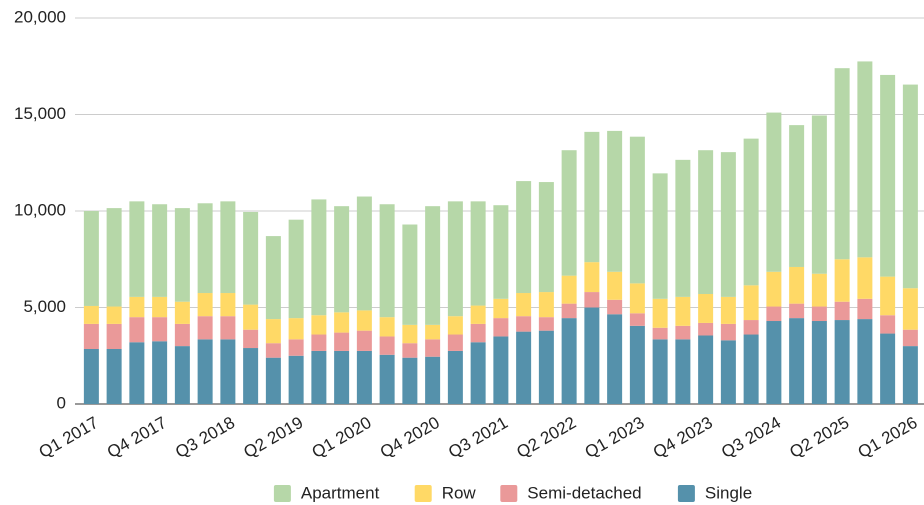 The width and height of the screenshot is (924, 505). I want to click on x-tick-label: Q2 2022, so click(546, 437).